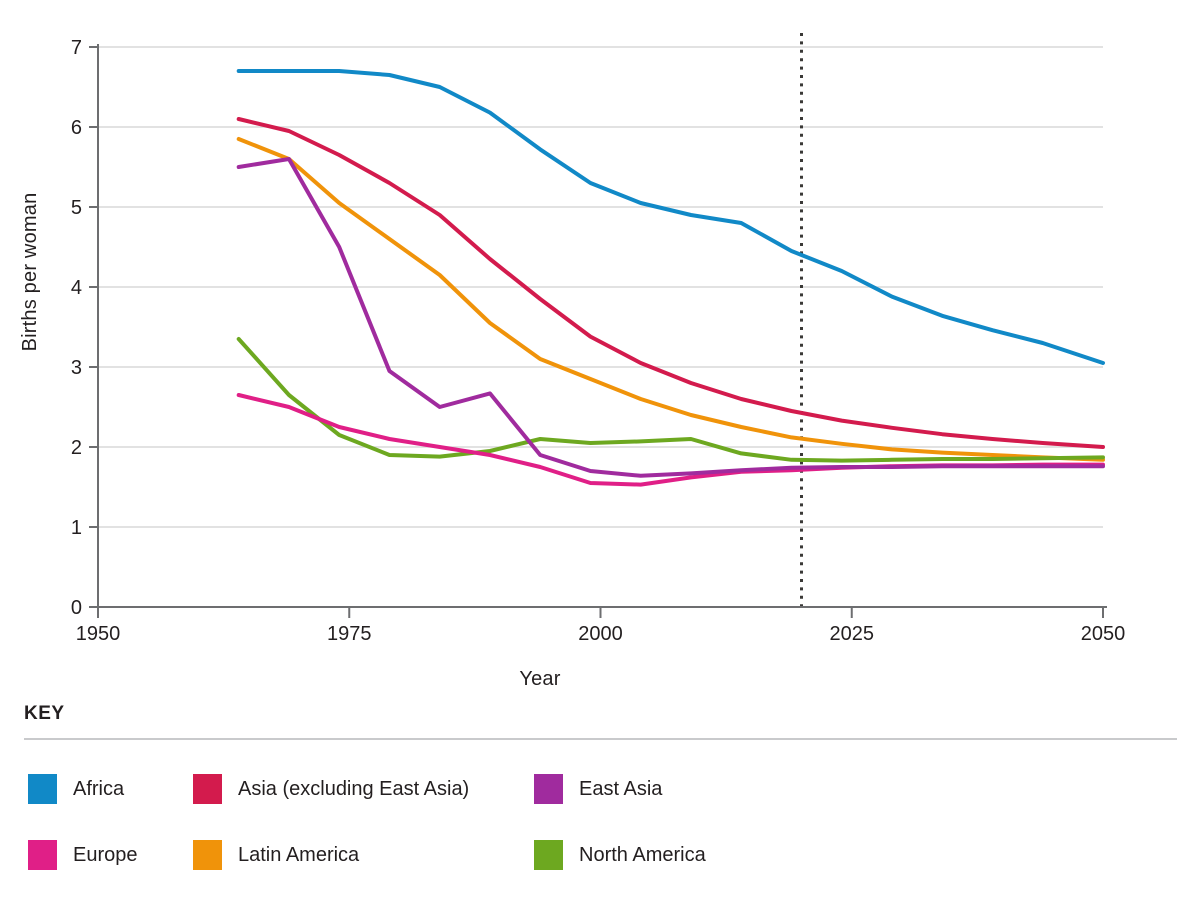  I want to click on legend-item-africa: Africa, so click(76, 789).